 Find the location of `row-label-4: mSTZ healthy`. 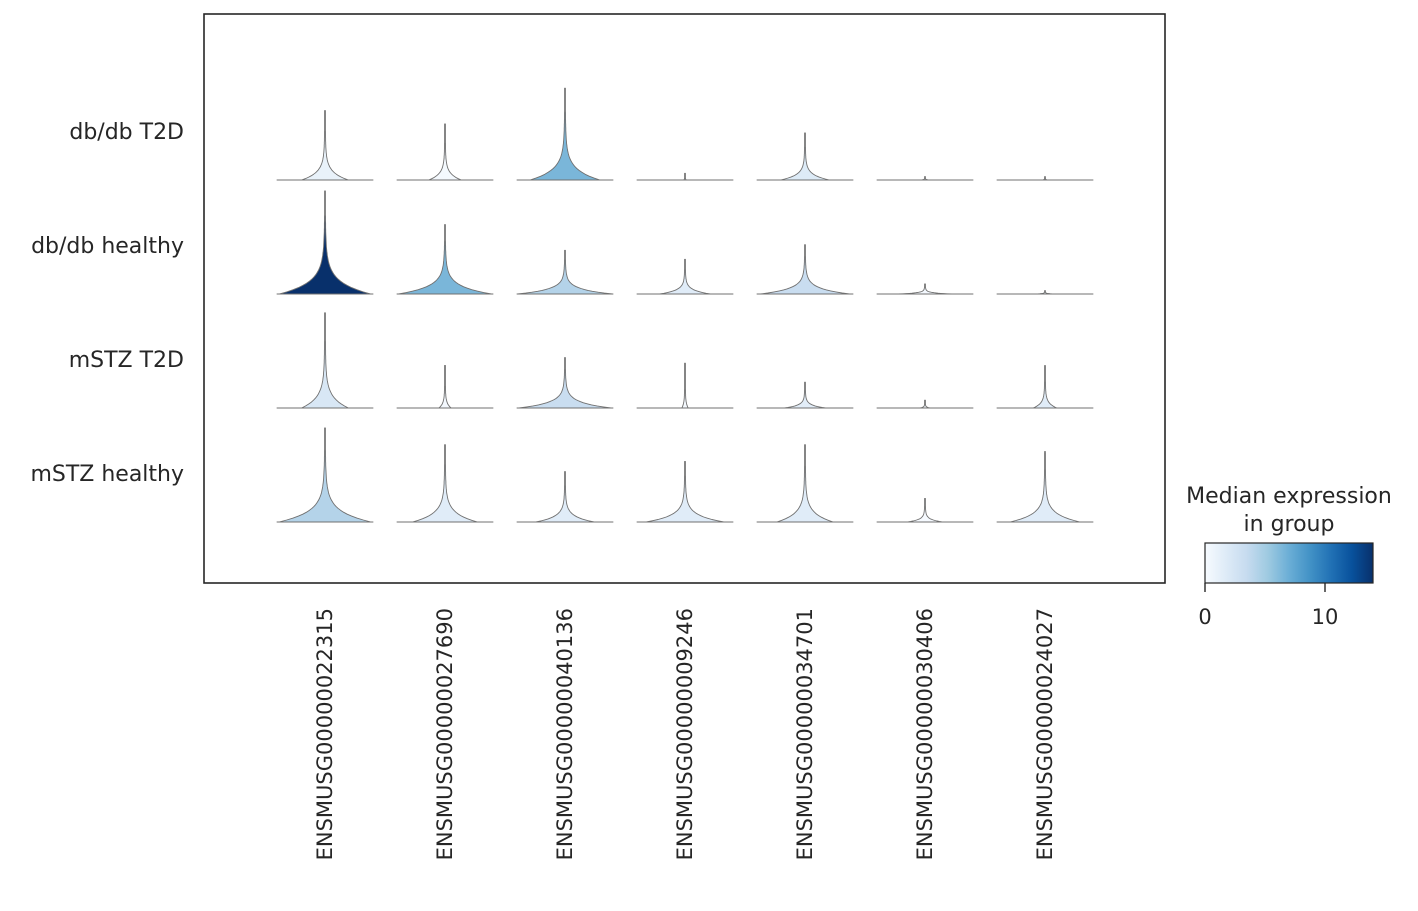

row-label-4: mSTZ healthy is located at coordinates (107, 474).